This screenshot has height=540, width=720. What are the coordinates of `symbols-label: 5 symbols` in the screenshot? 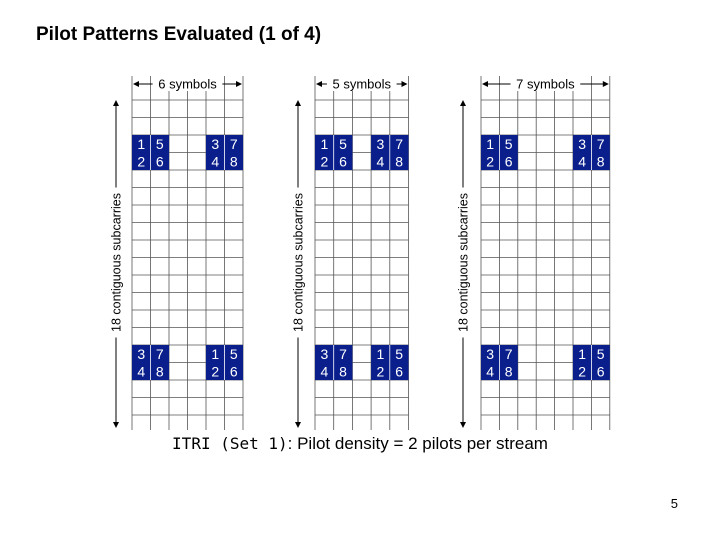 It's located at (361, 84).